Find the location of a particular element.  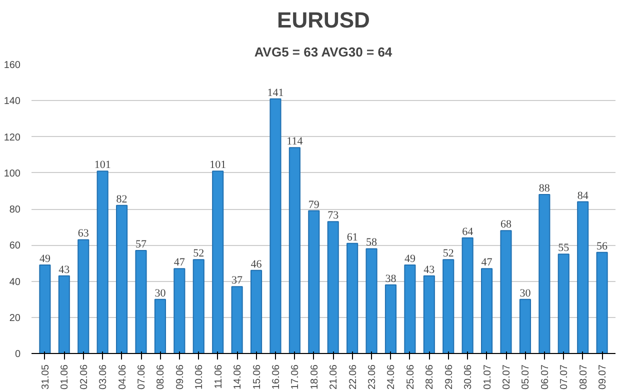

data-label: 38 is located at coordinates (391, 278).